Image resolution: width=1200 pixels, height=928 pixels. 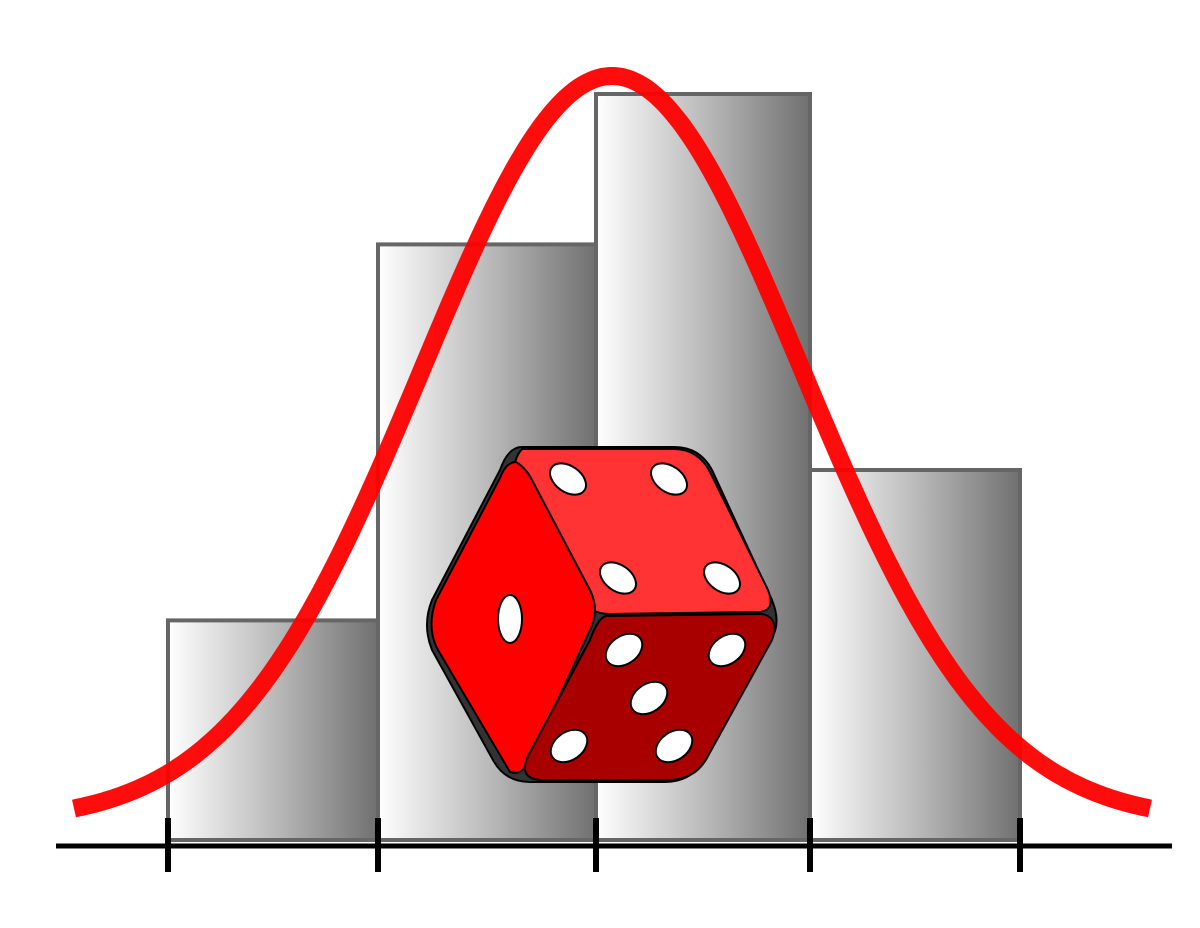 I want to click on red-die-icon, so click(x=602, y=614).